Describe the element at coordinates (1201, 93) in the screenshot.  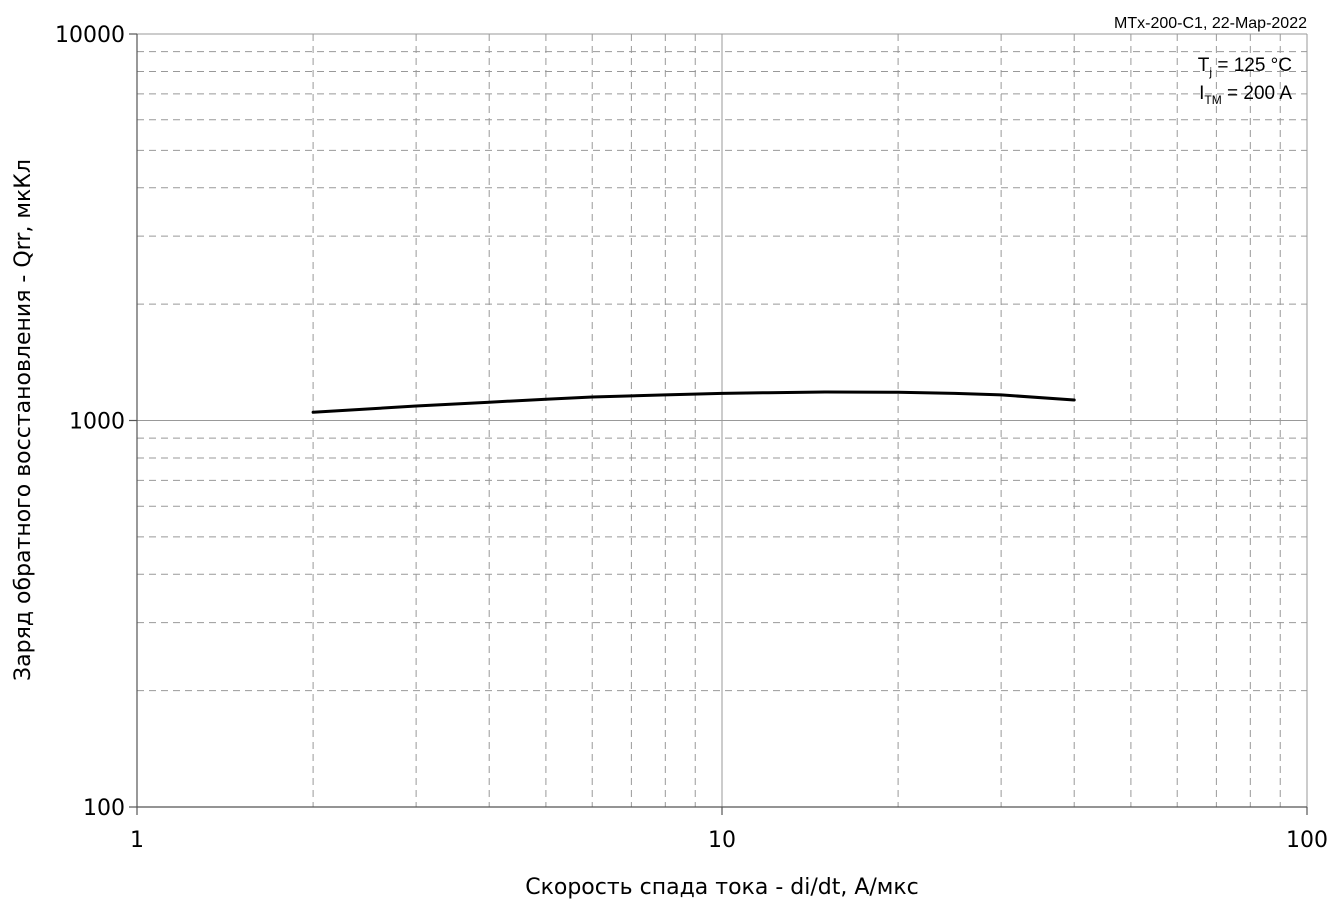
I see `annotation-itm-symbol: I` at that location.